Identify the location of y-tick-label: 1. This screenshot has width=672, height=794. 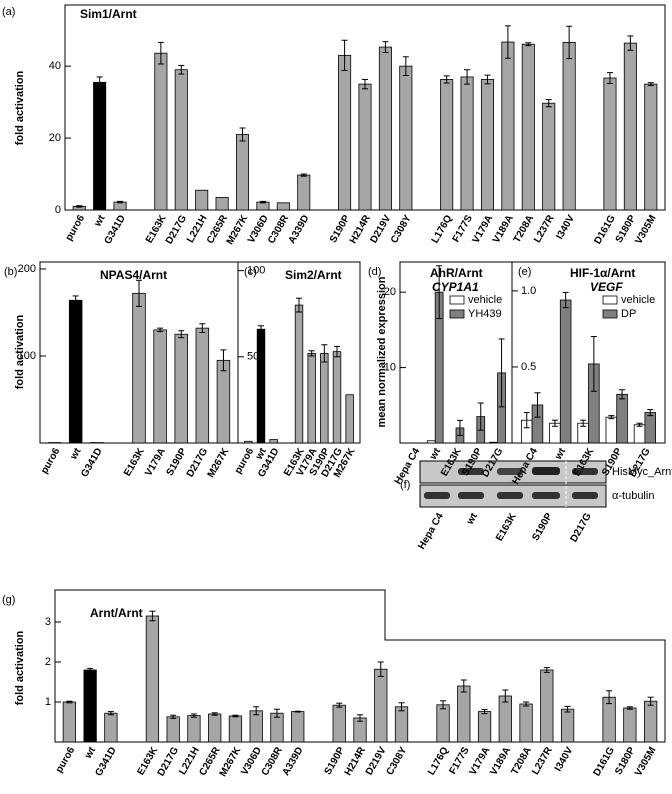
(48, 702).